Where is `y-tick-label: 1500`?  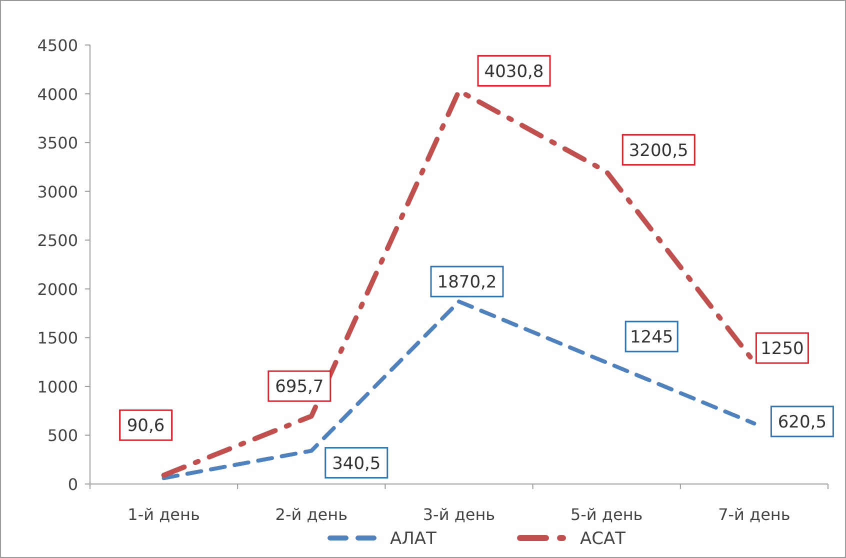
y-tick-label: 1500 is located at coordinates (57, 338).